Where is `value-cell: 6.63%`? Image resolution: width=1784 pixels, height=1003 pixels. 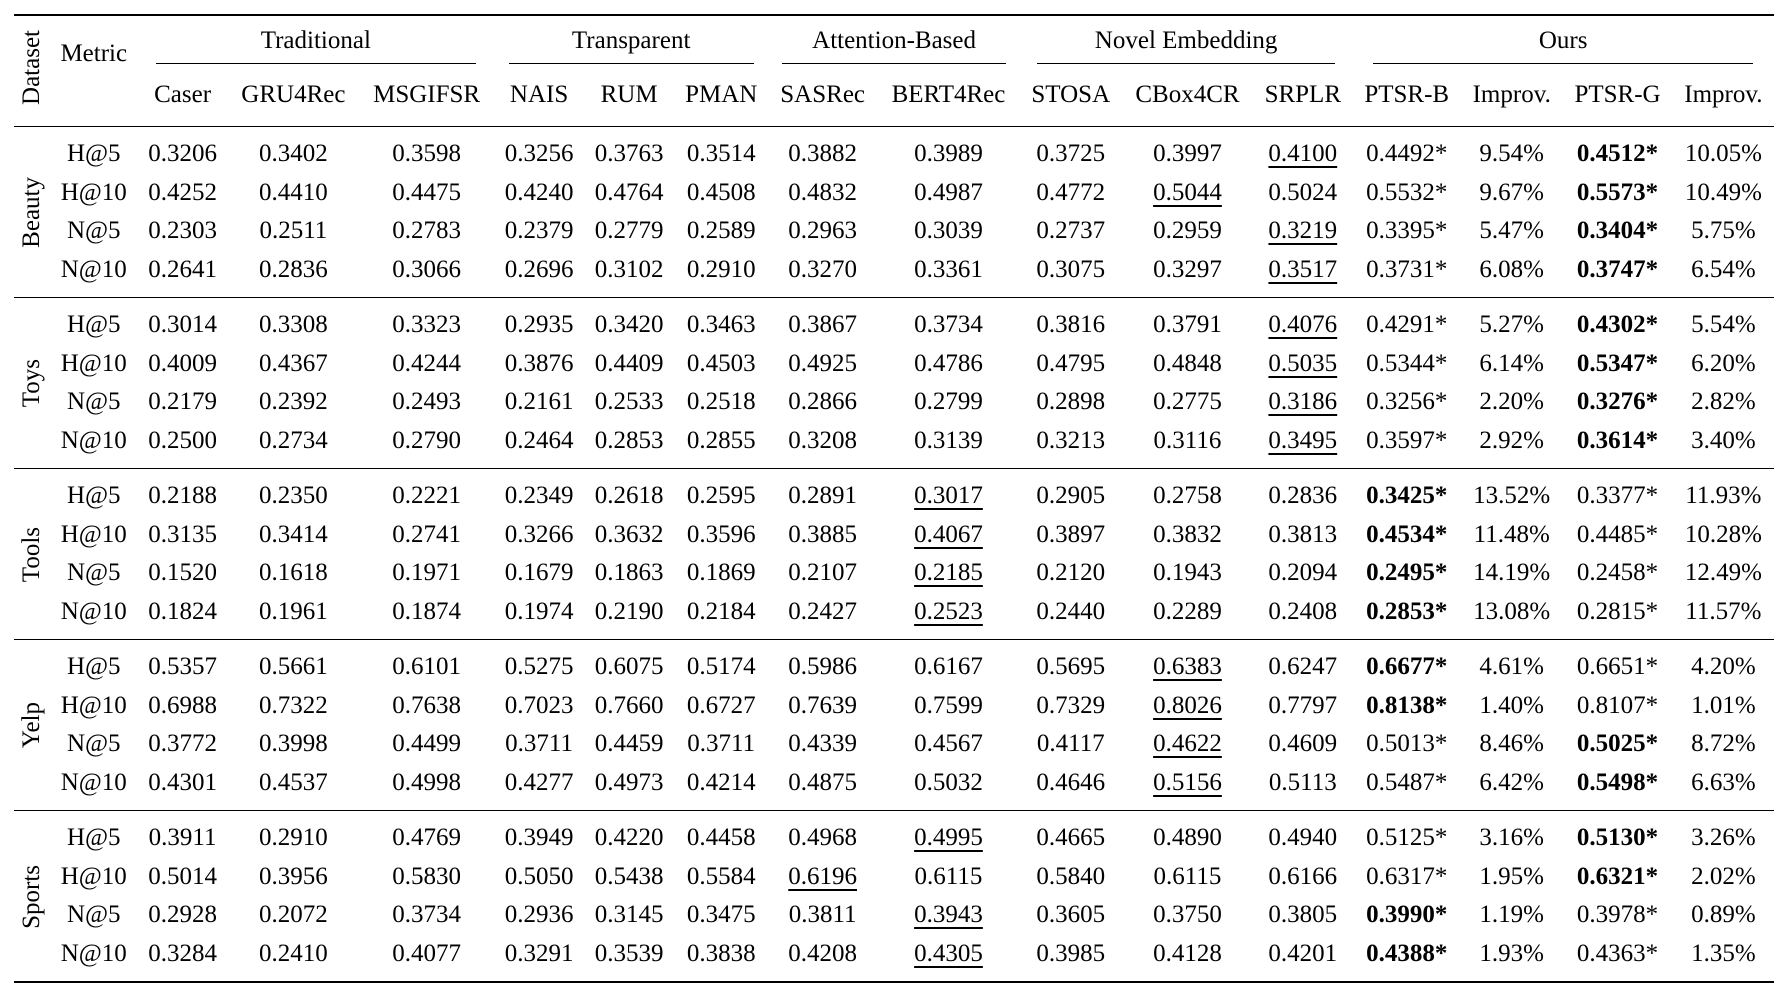 value-cell: 6.63% is located at coordinates (1723, 782).